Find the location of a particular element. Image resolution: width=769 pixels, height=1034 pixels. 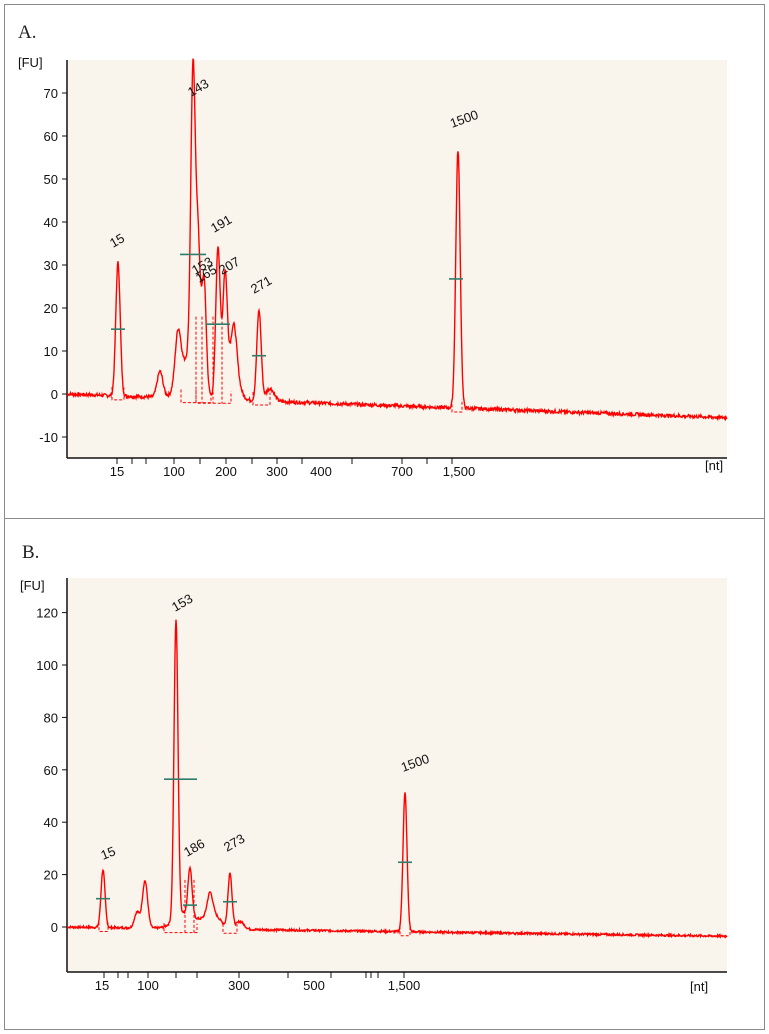

y-tick-label: 30 is located at coordinates (51, 265).